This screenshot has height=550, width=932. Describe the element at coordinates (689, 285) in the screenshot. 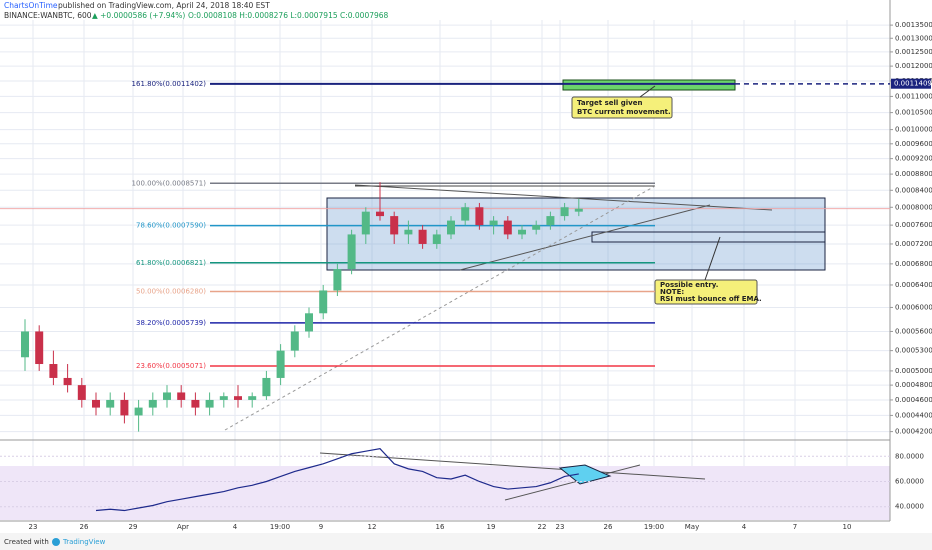

I see `annotation: Possible entry.` at that location.